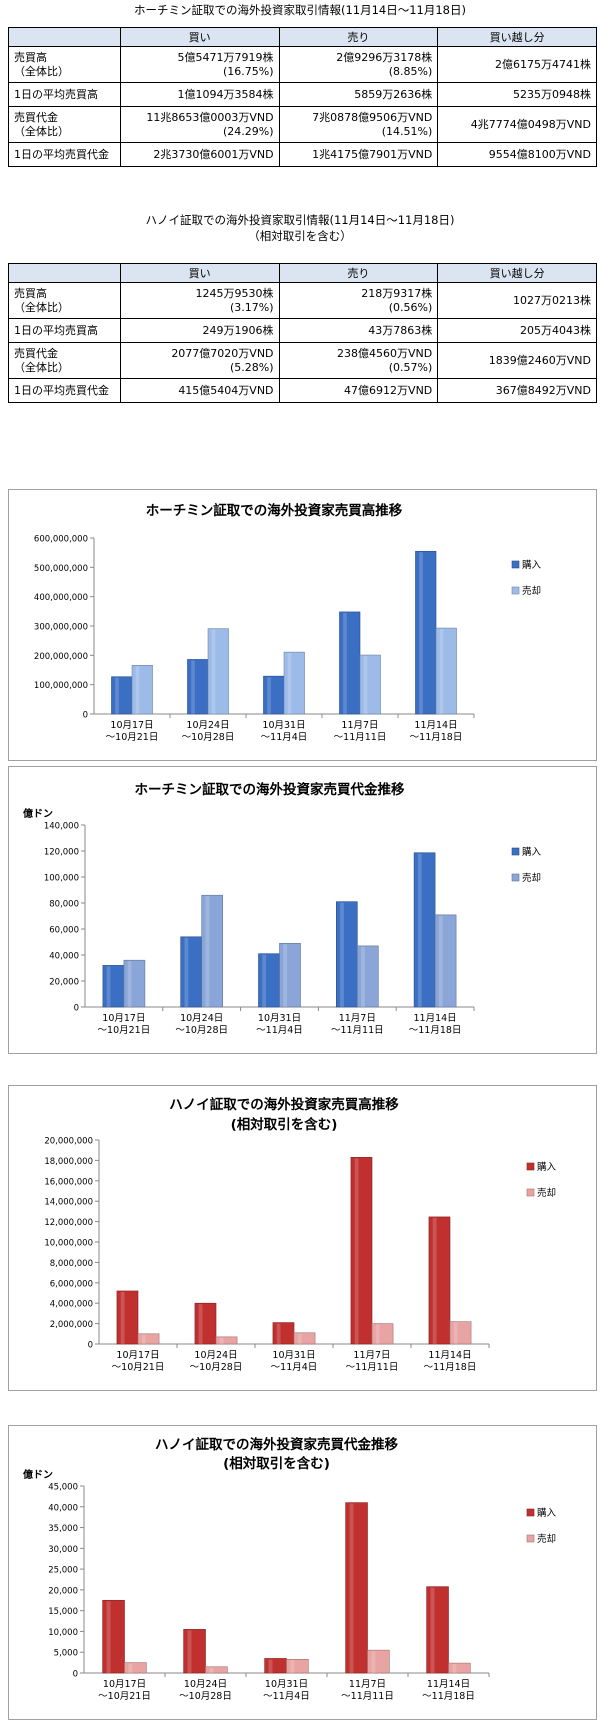  I want to click on legend-swatch, so click(530, 1512).